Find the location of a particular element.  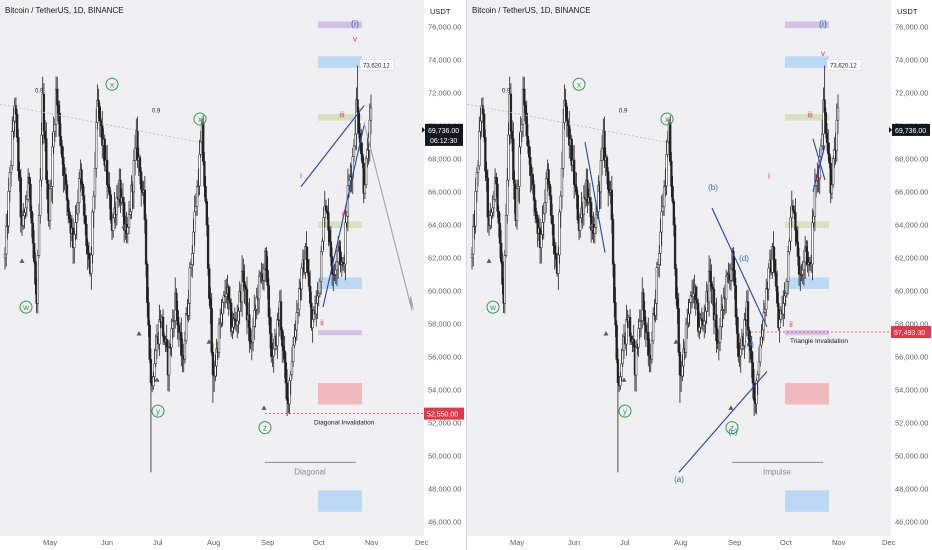

wave-label-red: ii is located at coordinates (791, 324).